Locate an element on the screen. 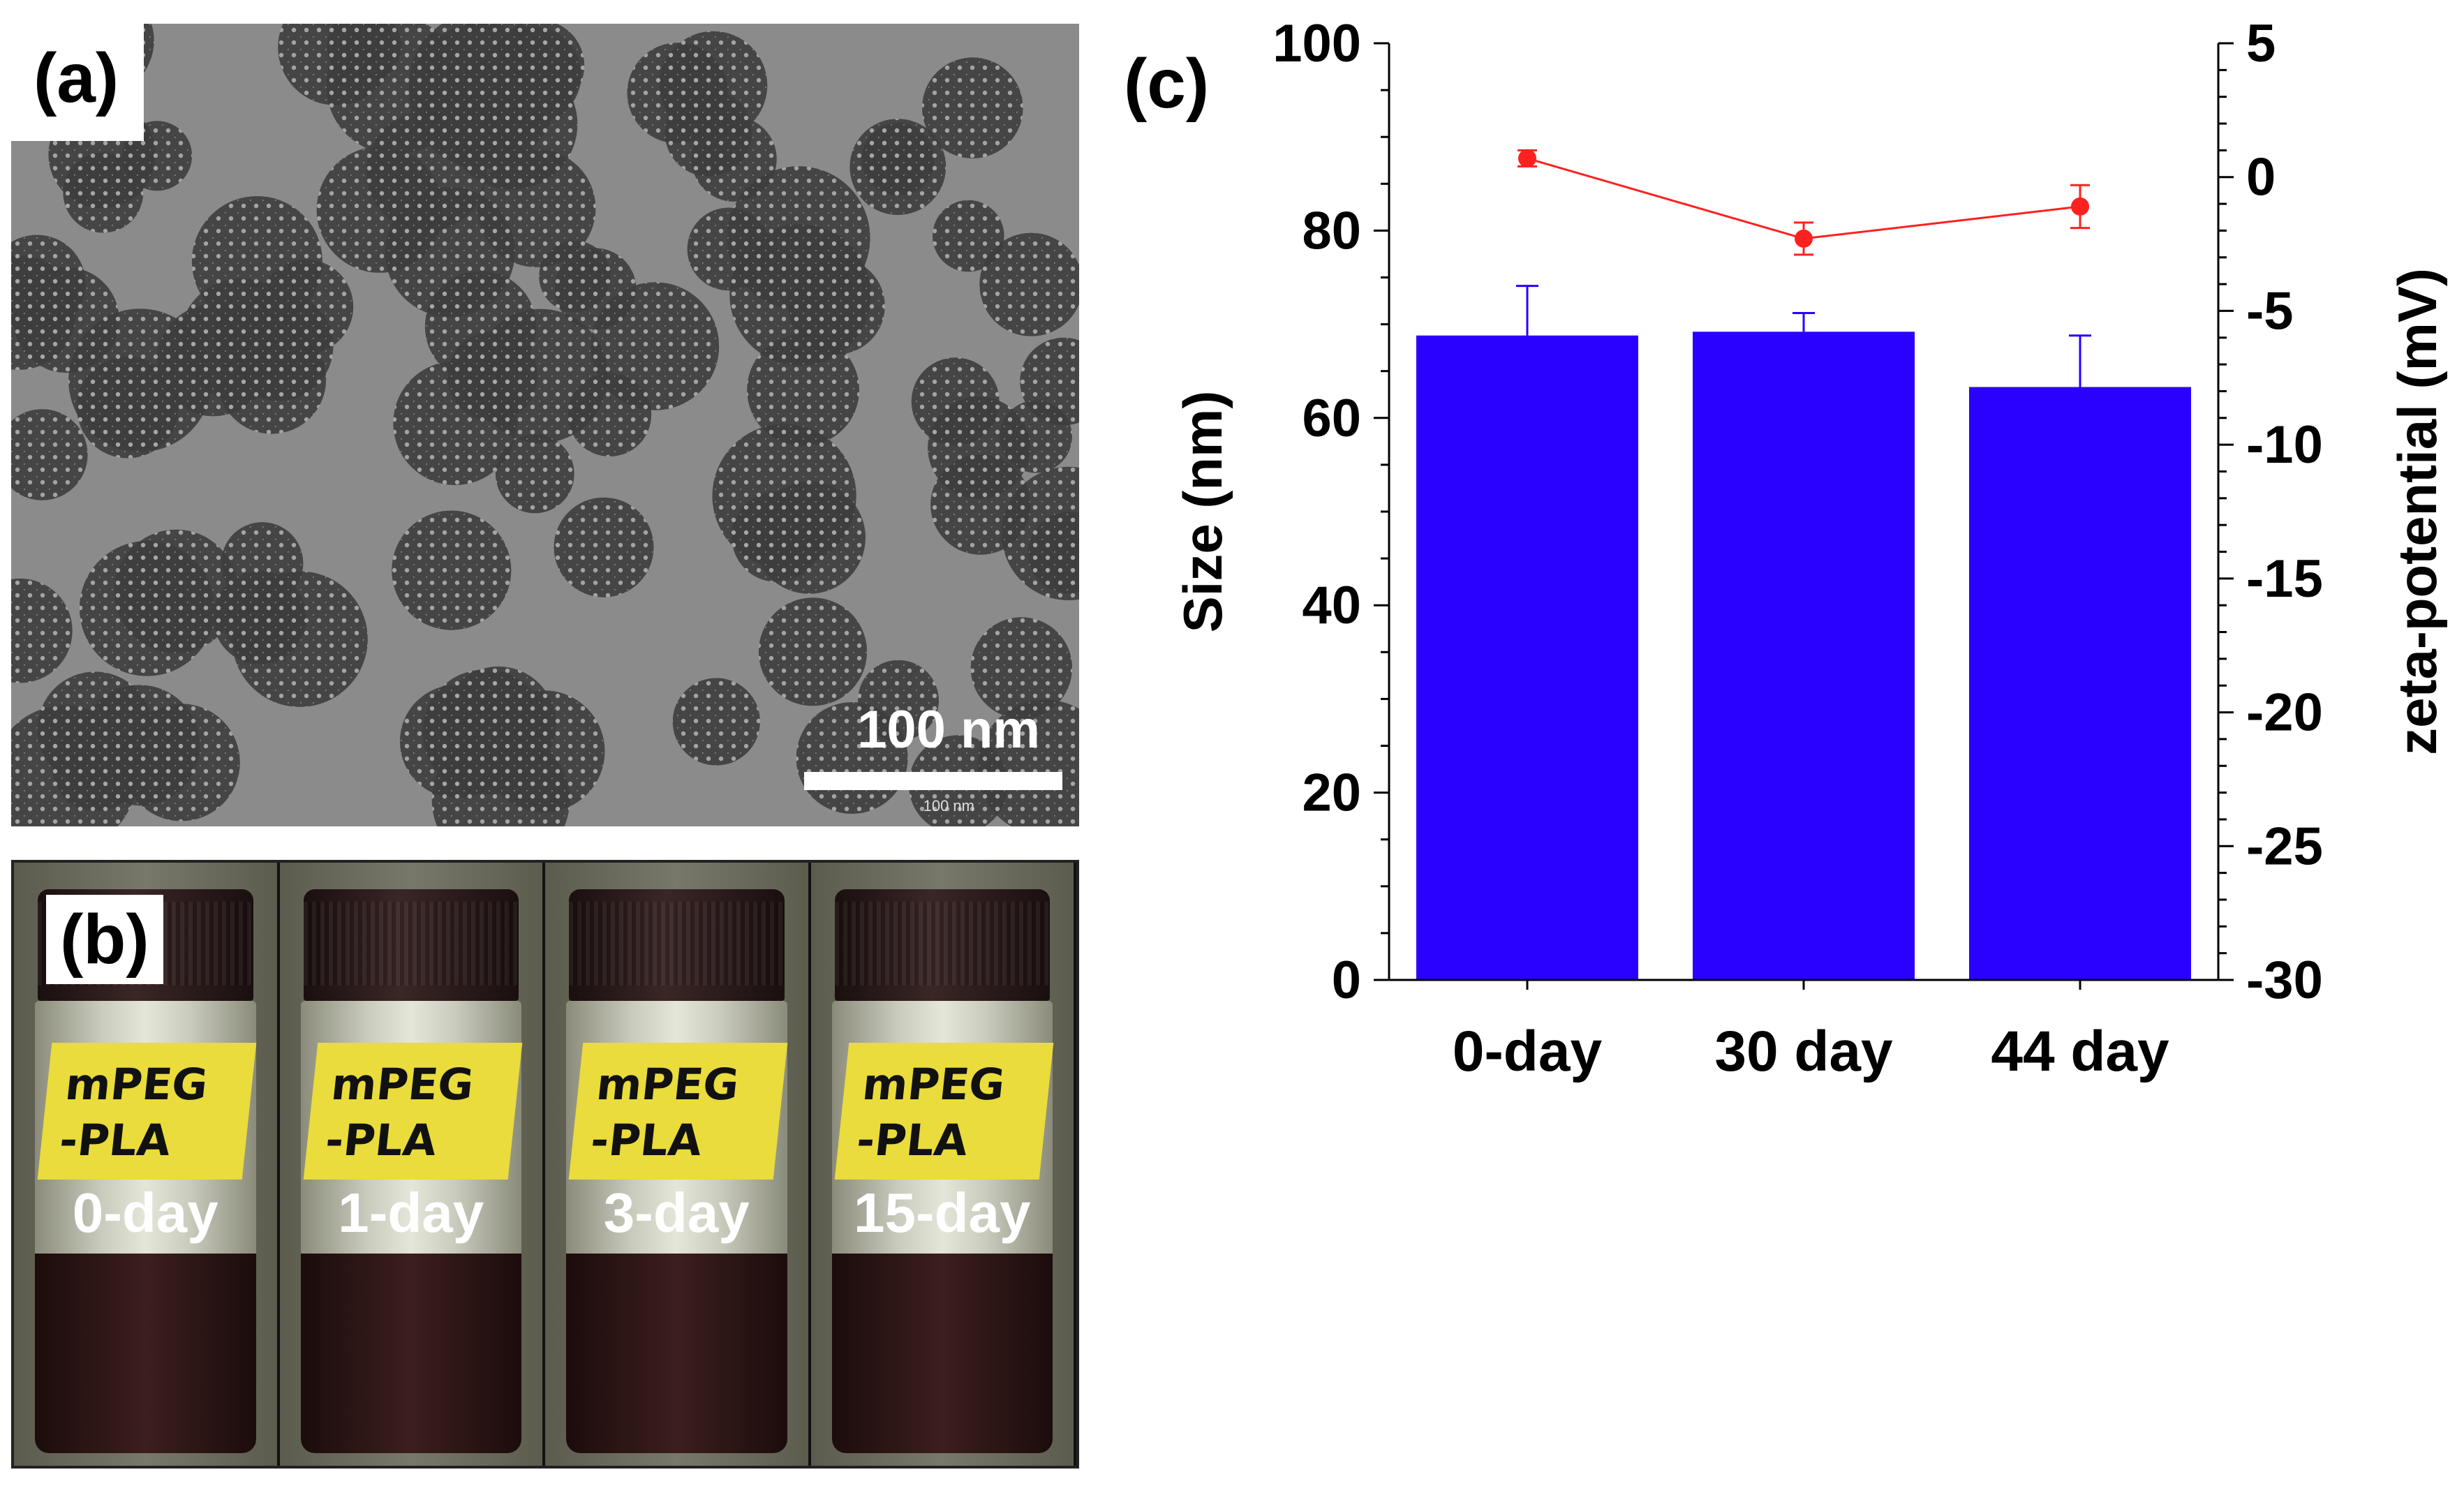  left-y-tick-label: 40 is located at coordinates (1331, 605).